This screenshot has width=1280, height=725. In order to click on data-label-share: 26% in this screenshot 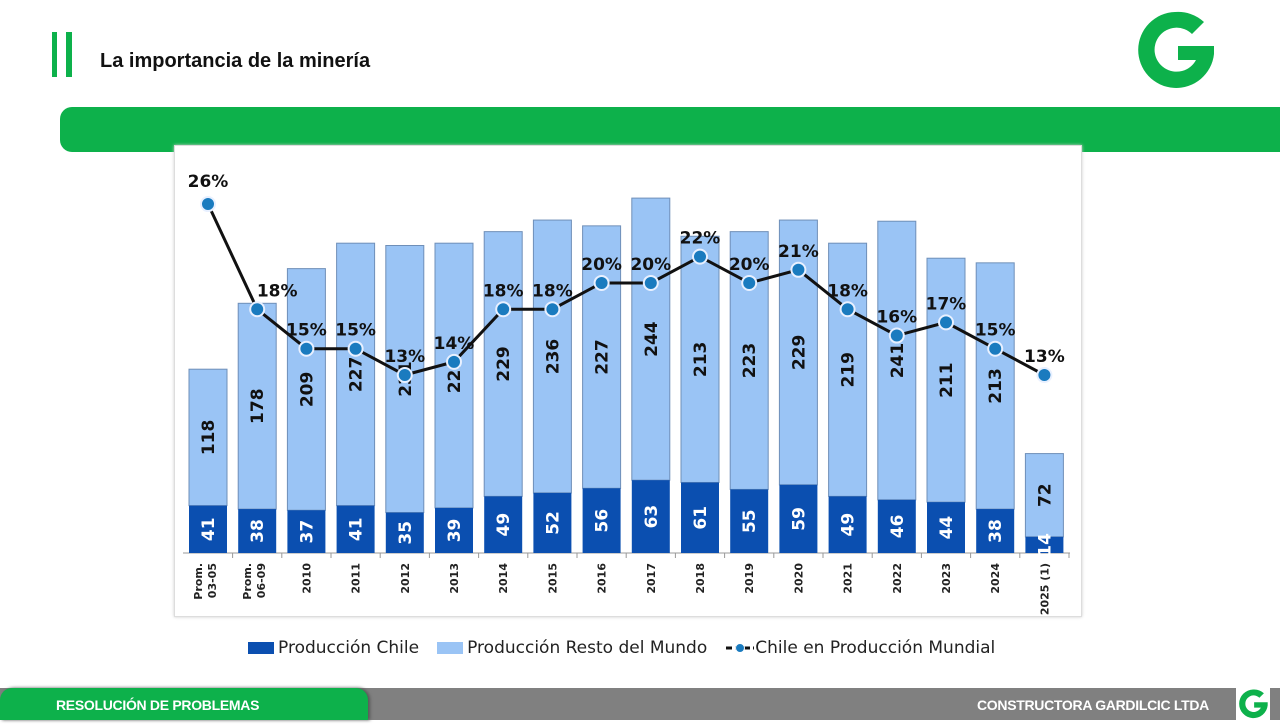, I will do `click(208, 182)`.